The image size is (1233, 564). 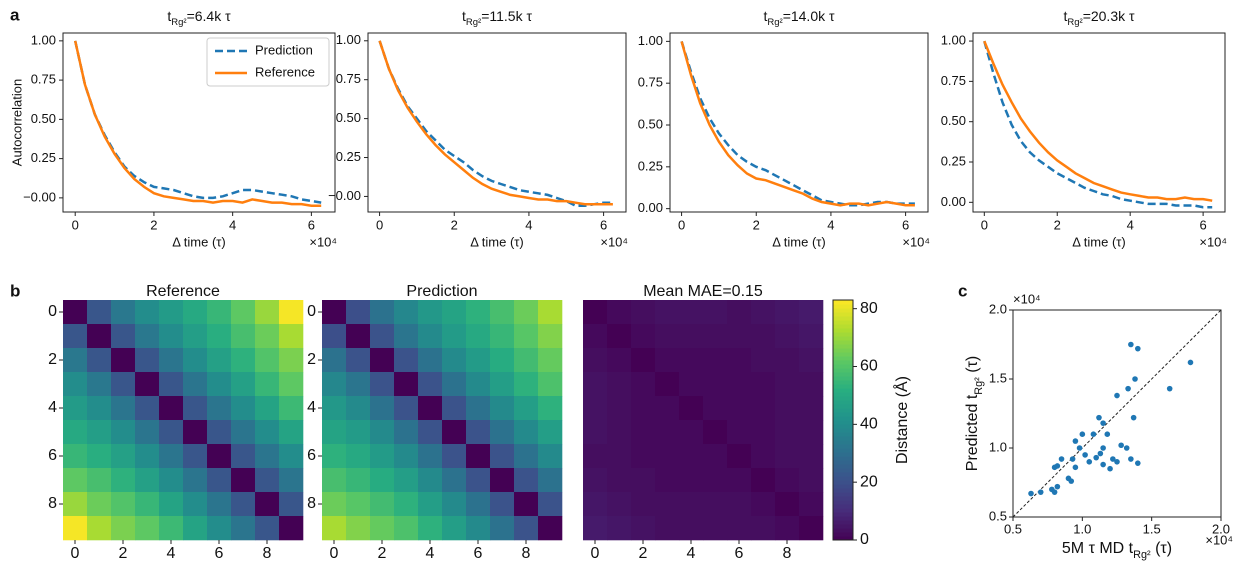 What do you see at coordinates (650, 123) in the screenshot?
I see `y-tick-label: 0.50` at bounding box center [650, 123].